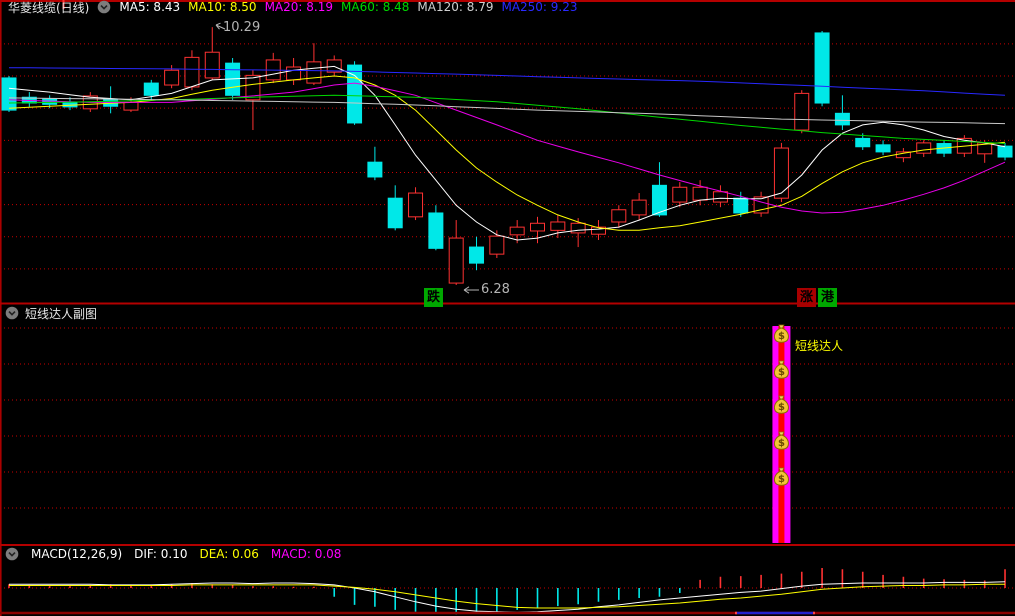 The width and height of the screenshot is (1015, 616). I want to click on stock-title: 华菱线缆(日线), so click(49, 7).